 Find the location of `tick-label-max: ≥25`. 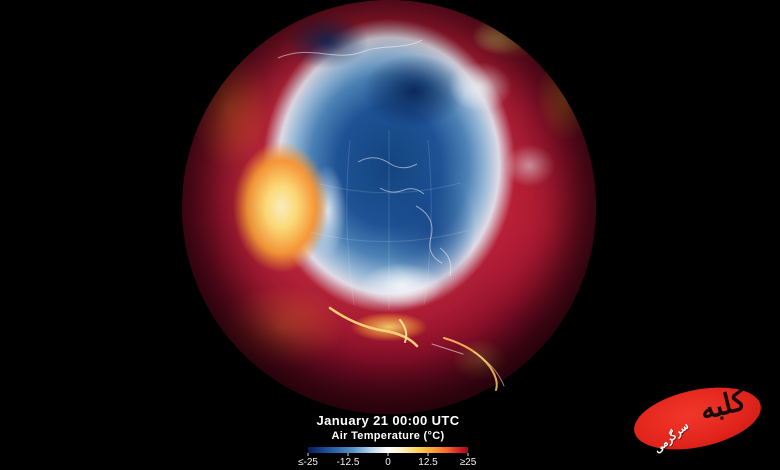

tick-label-max: ≥25 is located at coordinates (468, 462).